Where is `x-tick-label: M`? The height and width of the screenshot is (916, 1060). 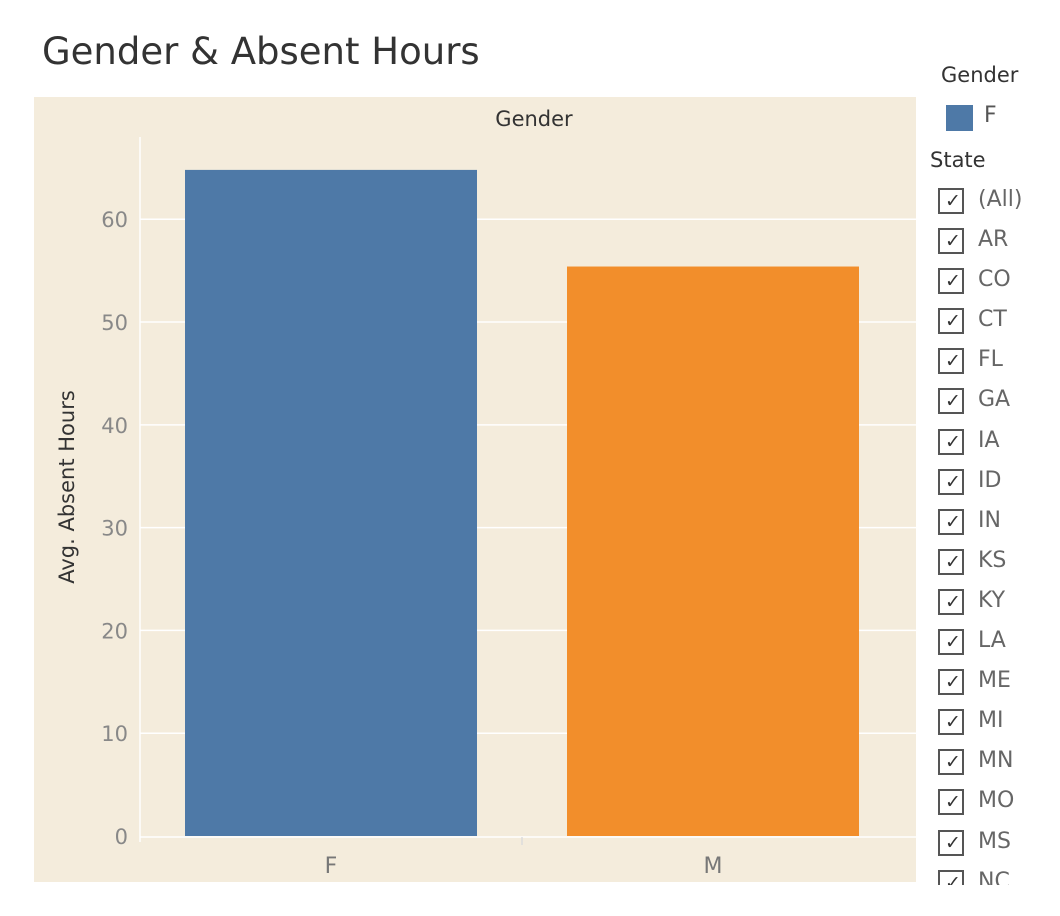 x-tick-label: M is located at coordinates (713, 866).